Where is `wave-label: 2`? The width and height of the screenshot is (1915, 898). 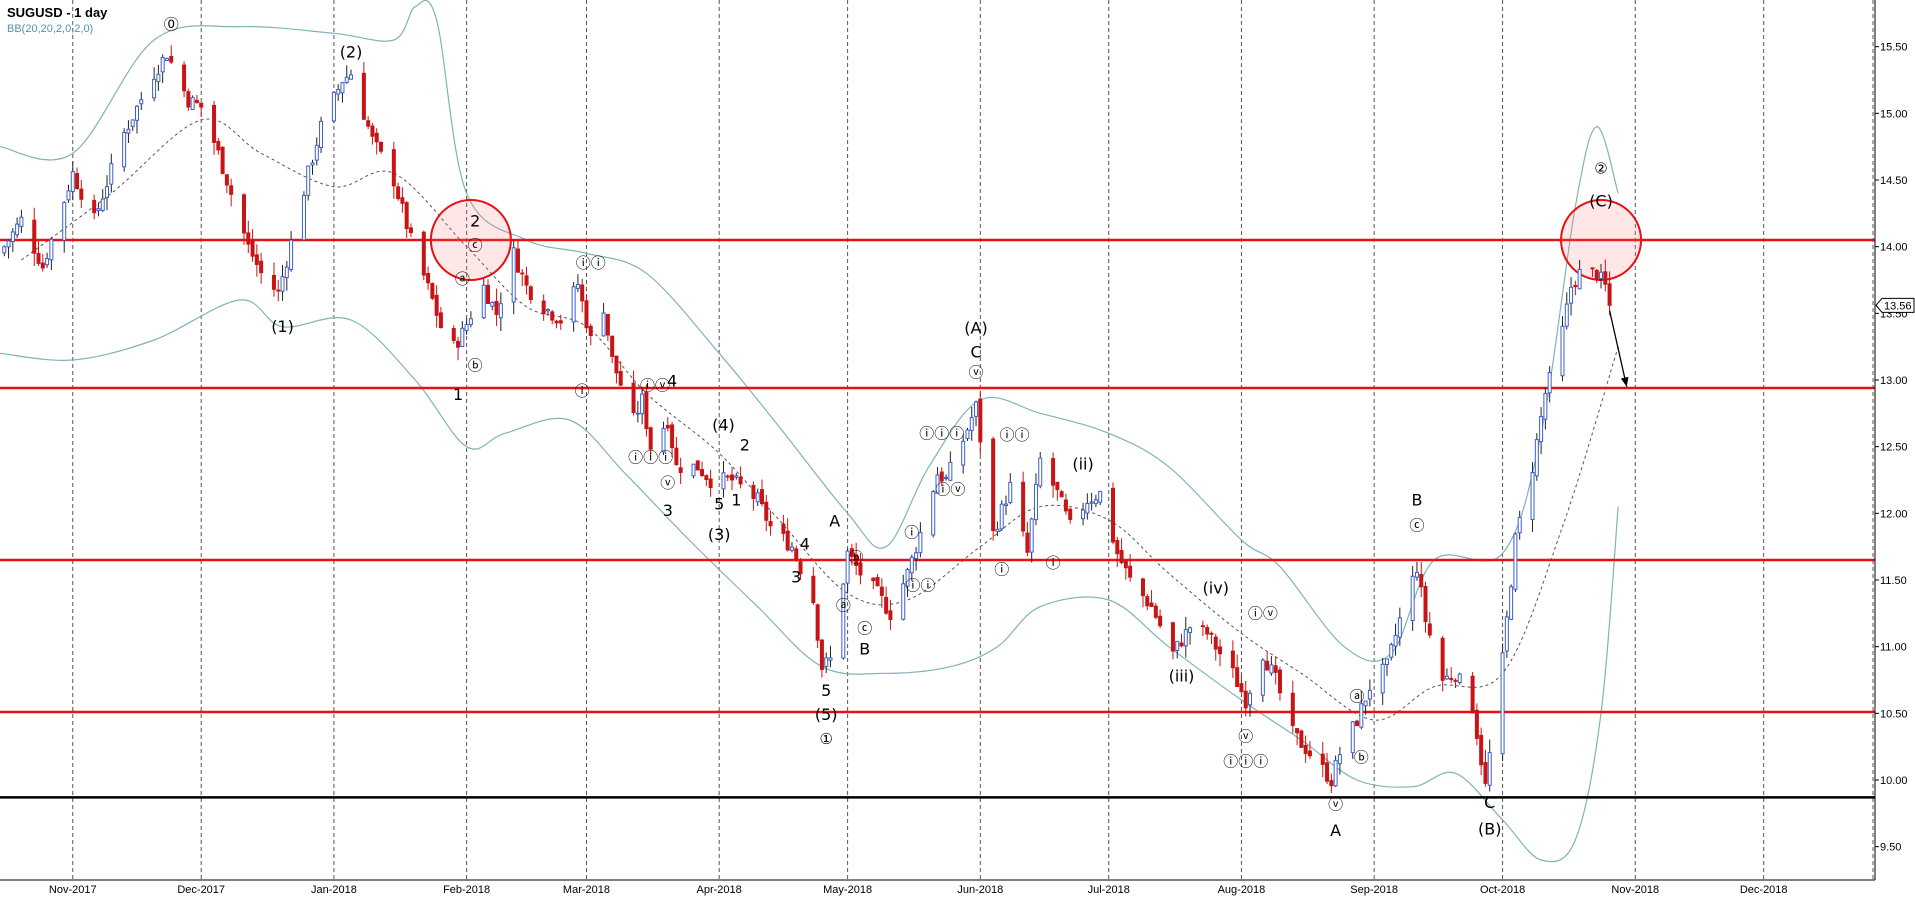
wave-label: 2 is located at coordinates (475, 221).